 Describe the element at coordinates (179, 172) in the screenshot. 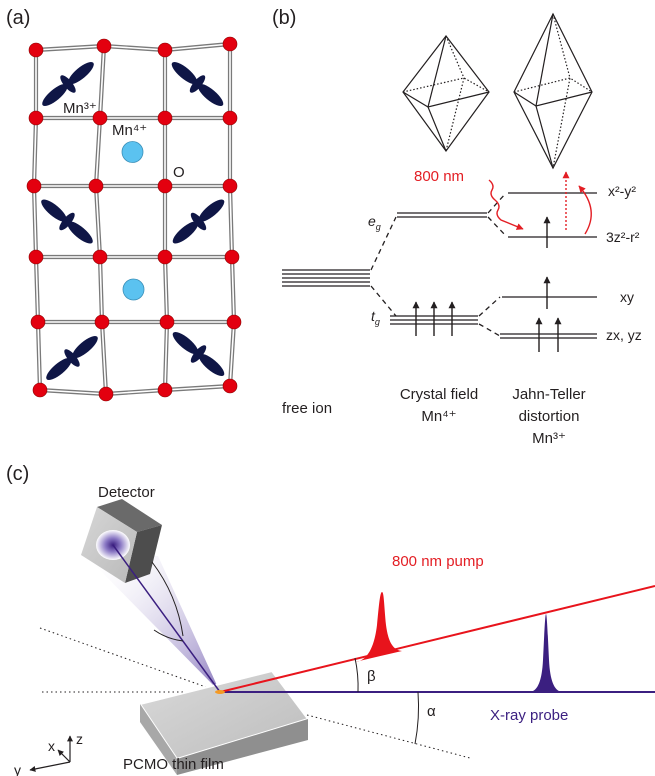

I see `oxygen-label: O` at that location.